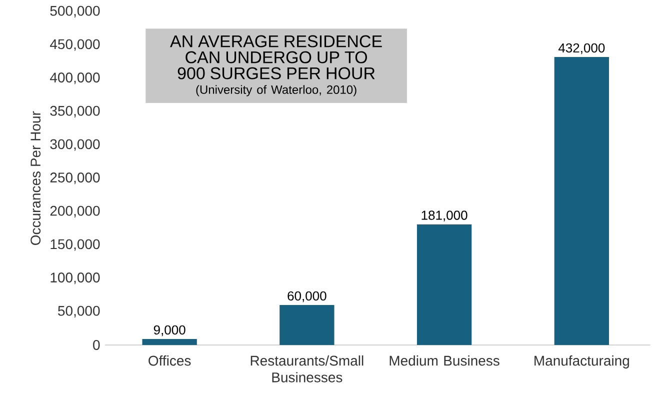  Describe the element at coordinates (75, 278) in the screenshot. I see `y-tick-label: 100,000` at that location.